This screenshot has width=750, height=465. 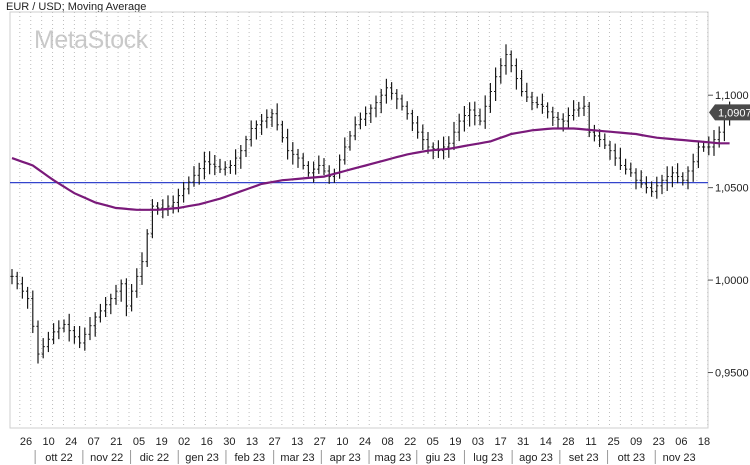 What do you see at coordinates (94, 442) in the screenshot?
I see `x-axis-day-label: 07` at bounding box center [94, 442].